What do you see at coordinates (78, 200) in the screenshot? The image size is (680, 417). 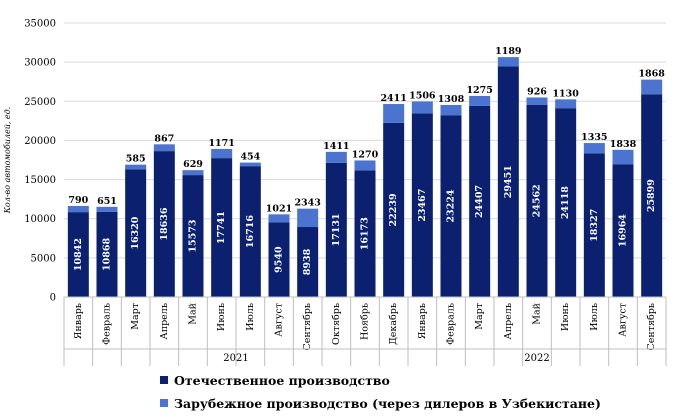 I see `data-label-foreign: 790` at bounding box center [78, 200].